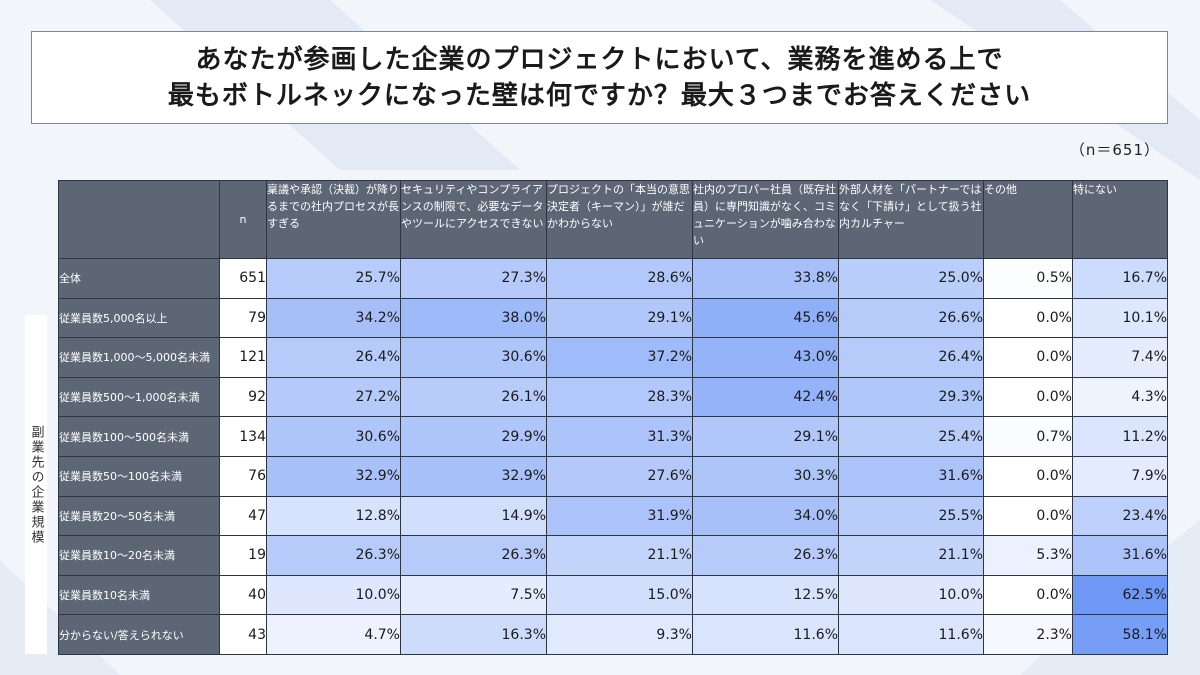  Describe the element at coordinates (911, 436) in the screenshot. I see `value-cell: 25.4%` at that location.